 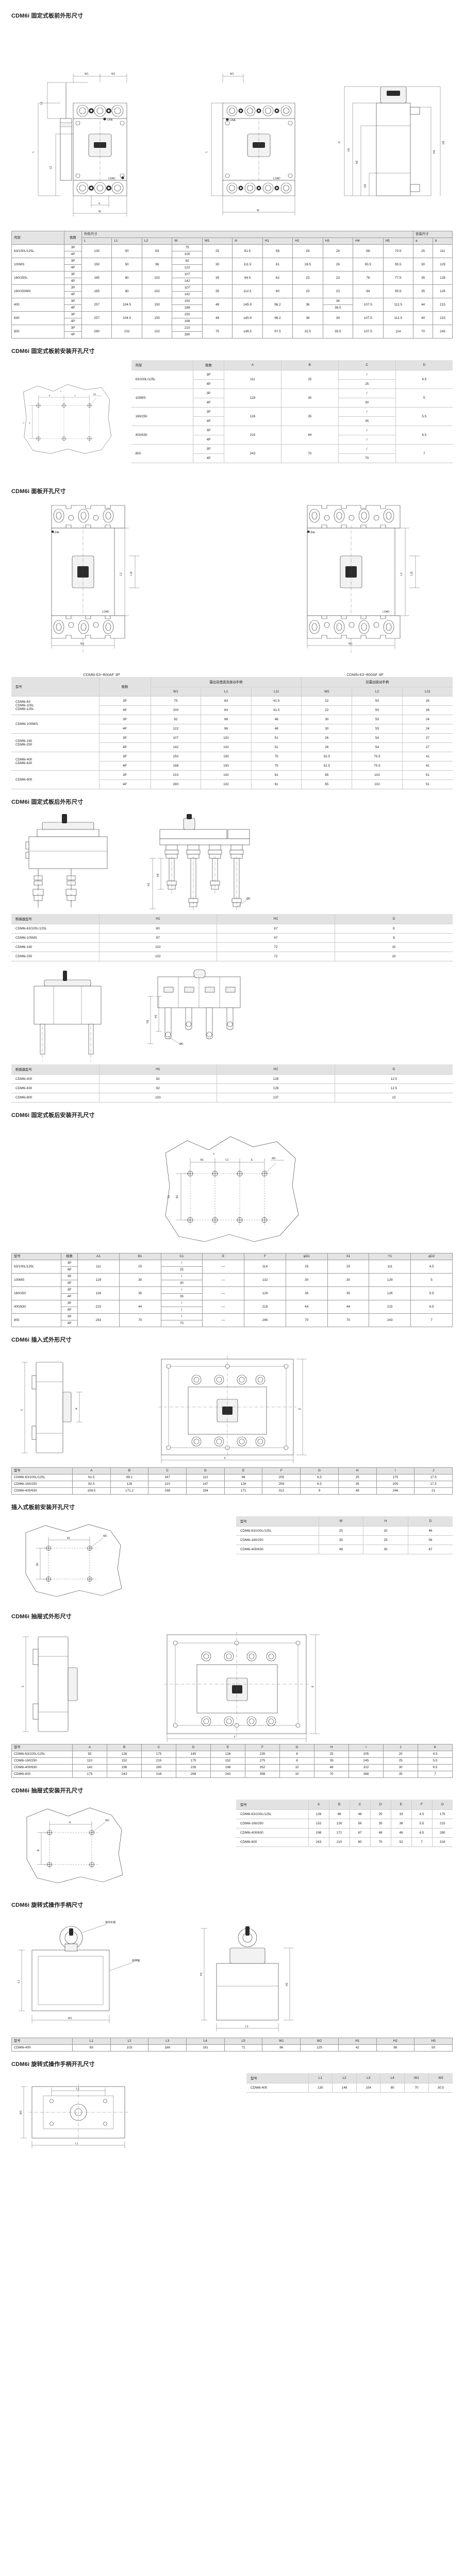 I want to click on cell-v5: 352, so click(x=262, y=1767).